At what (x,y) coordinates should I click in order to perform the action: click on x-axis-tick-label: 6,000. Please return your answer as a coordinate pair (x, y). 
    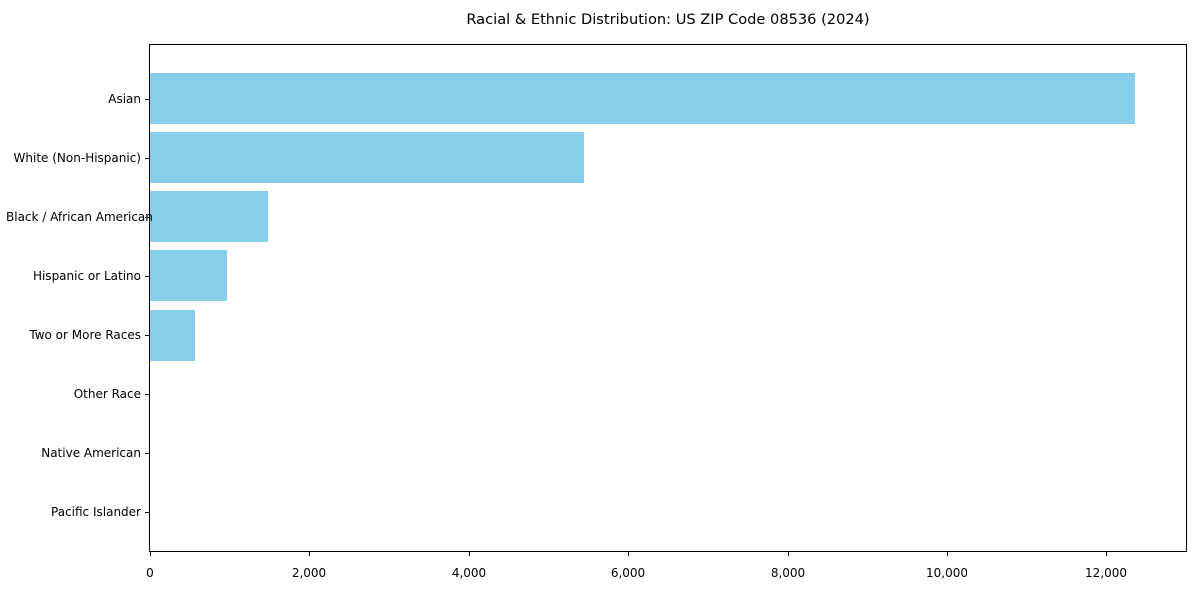
    Looking at the image, I should click on (628, 573).